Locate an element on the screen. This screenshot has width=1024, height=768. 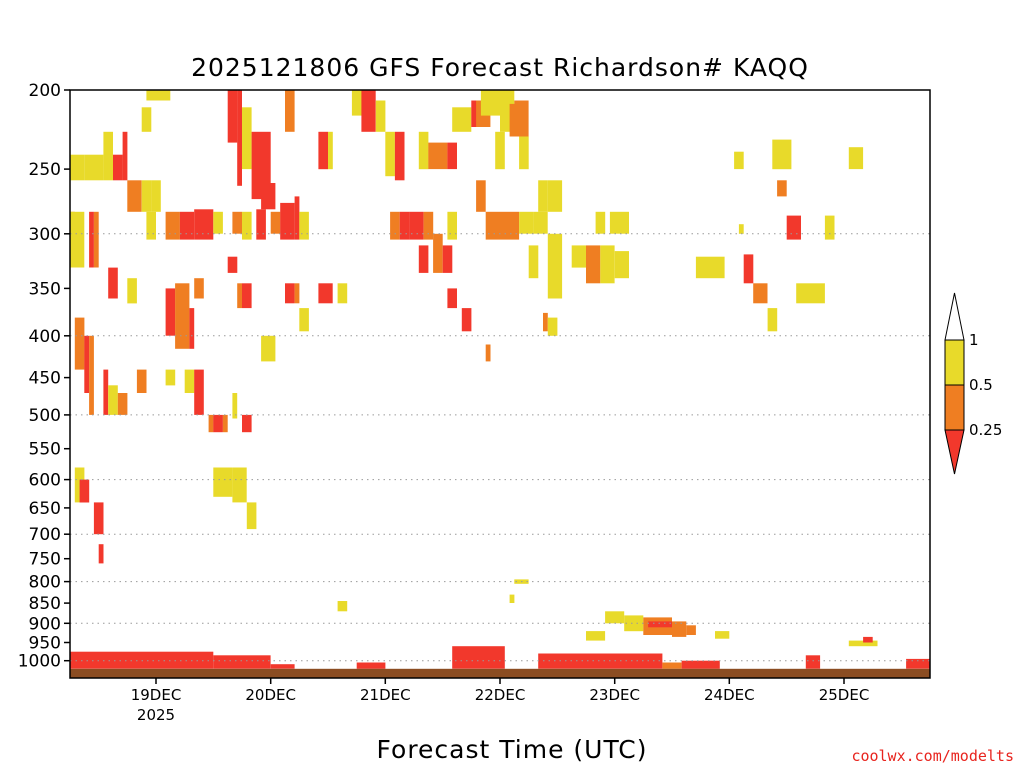
y-tick-label: 950 is located at coordinates (45, 644).